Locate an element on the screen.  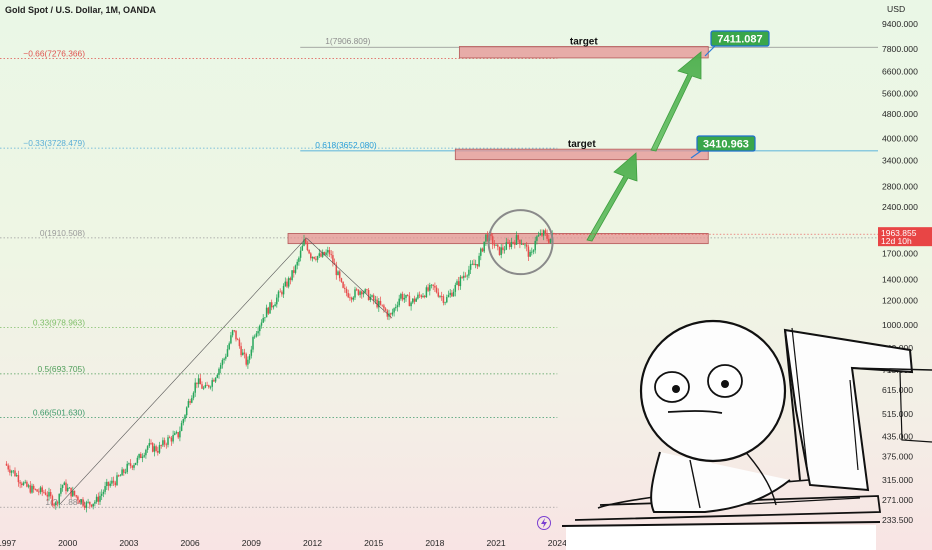
y-tick-label: 615.000 is located at coordinates (897, 390).